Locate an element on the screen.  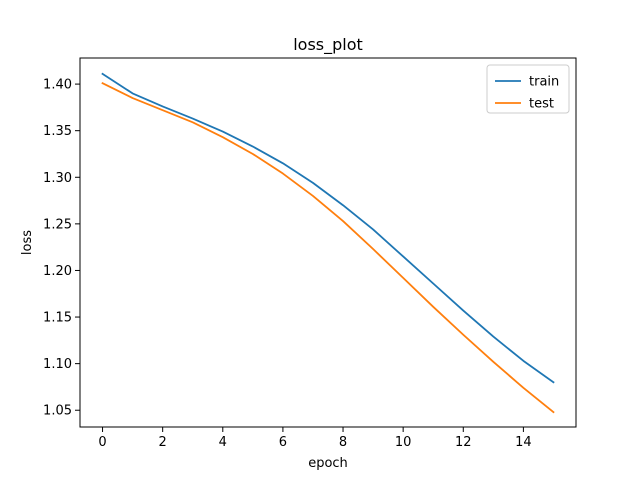
legend-label-test: test is located at coordinates (541, 104).